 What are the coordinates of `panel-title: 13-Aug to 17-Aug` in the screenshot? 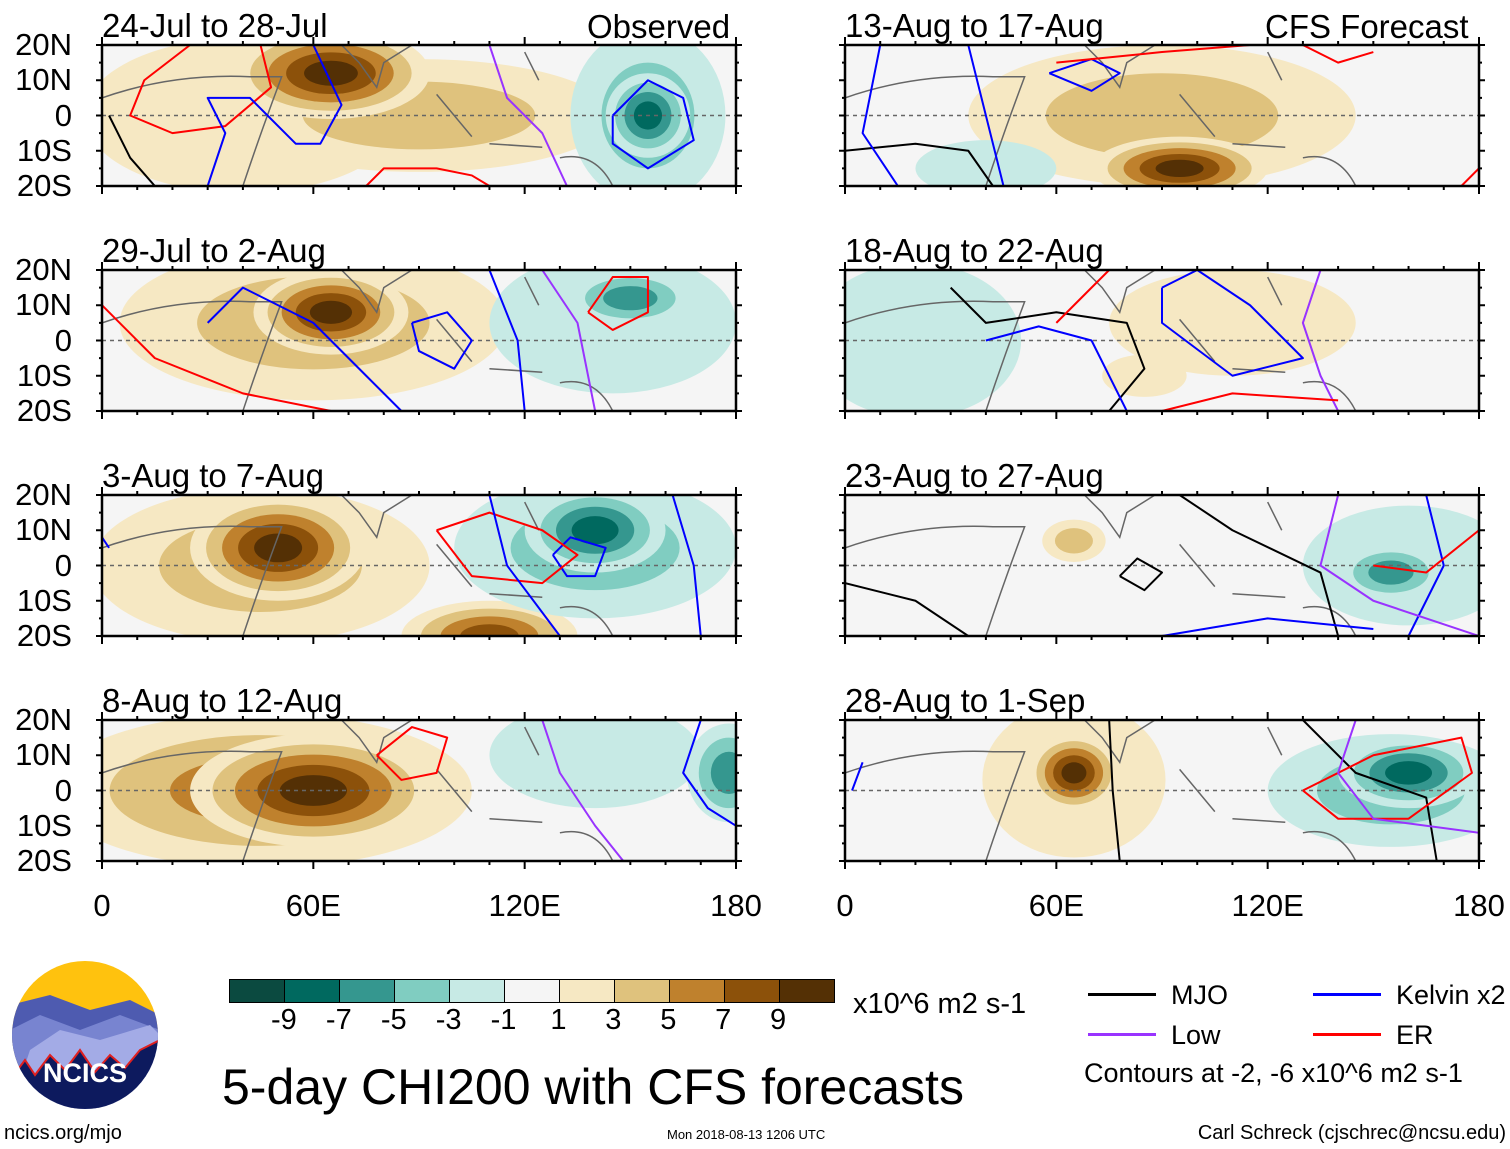 It's located at (974, 25).